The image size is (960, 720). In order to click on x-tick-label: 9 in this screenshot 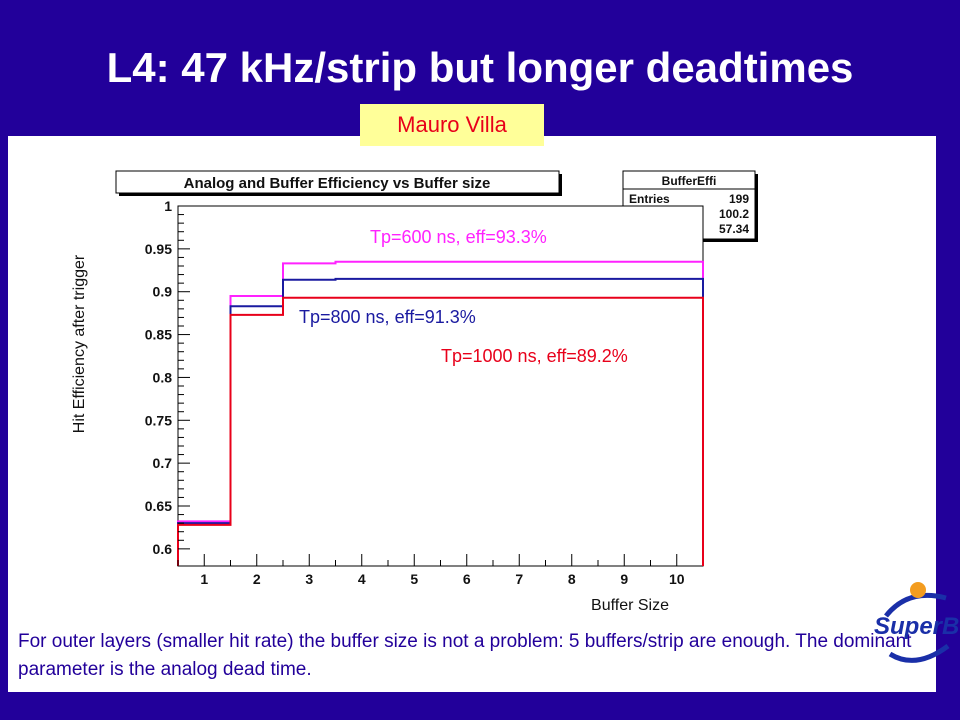, I will do `click(624, 579)`.